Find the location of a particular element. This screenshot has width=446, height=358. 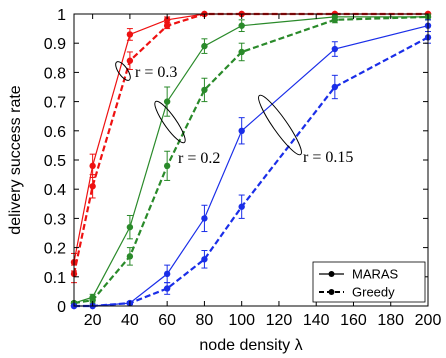

y-tick-label: 0.2 is located at coordinates (55, 249).